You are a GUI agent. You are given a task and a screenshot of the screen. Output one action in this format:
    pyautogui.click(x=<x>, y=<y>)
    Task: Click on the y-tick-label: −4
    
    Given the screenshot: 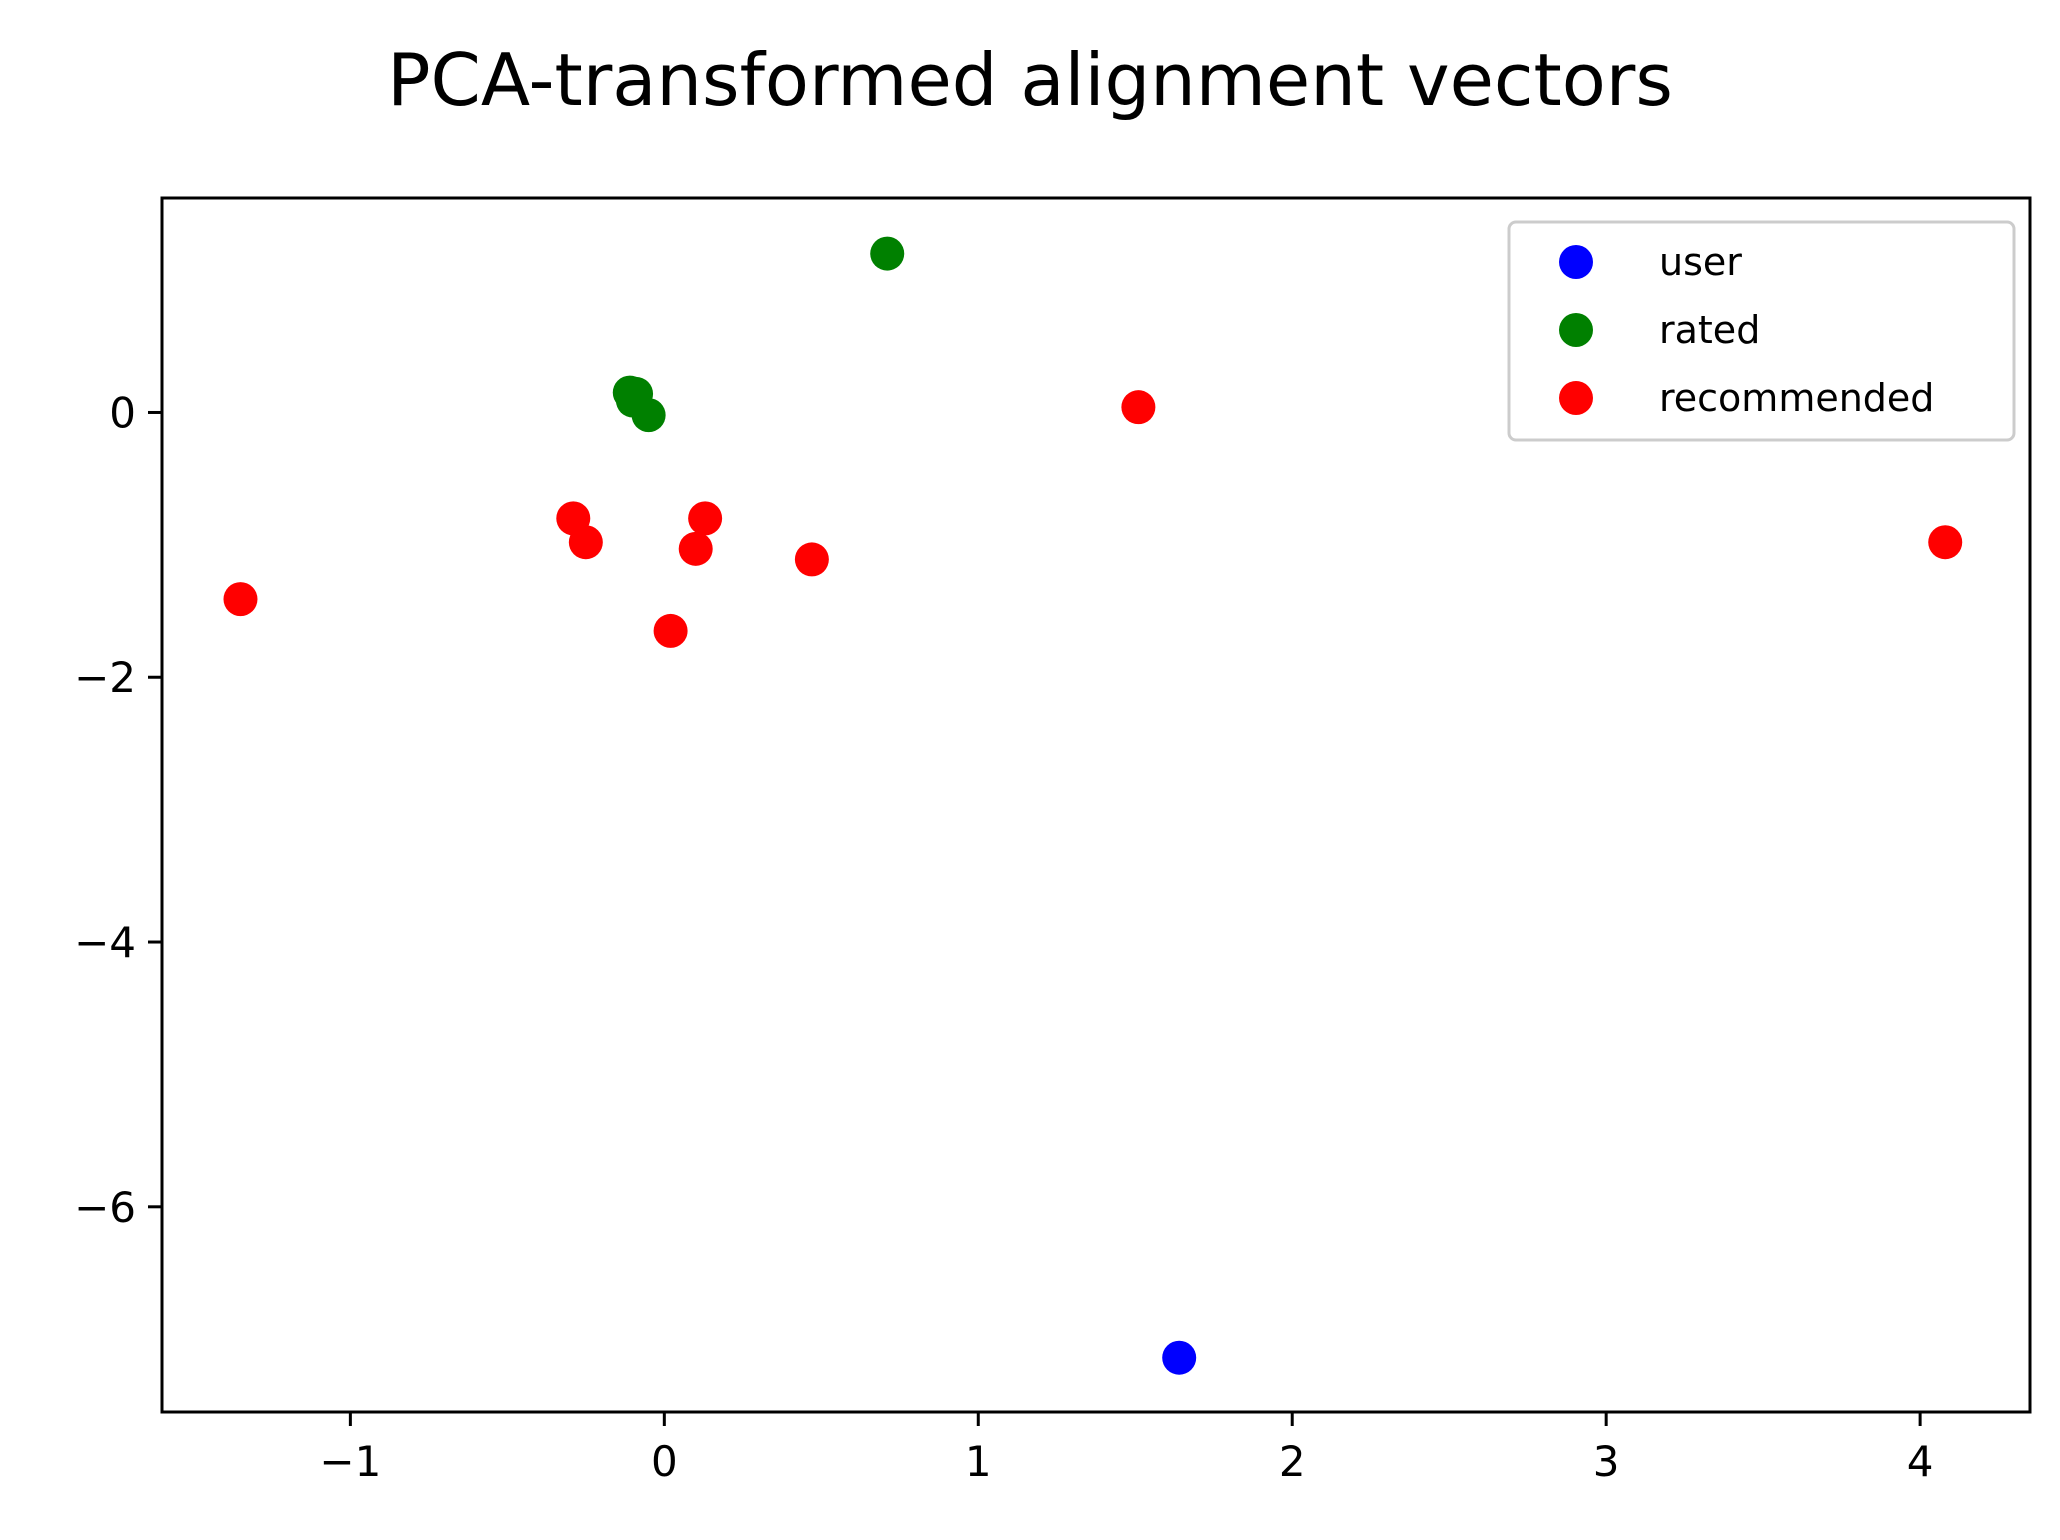 What is the action you would take?
    pyautogui.click(x=105, y=942)
    